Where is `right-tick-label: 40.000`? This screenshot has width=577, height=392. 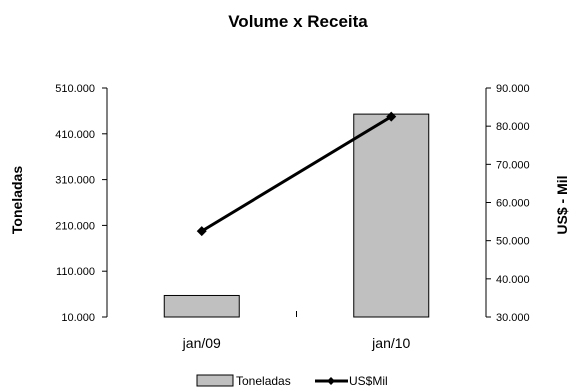
right-tick-label: 40.000 is located at coordinates (513, 280).